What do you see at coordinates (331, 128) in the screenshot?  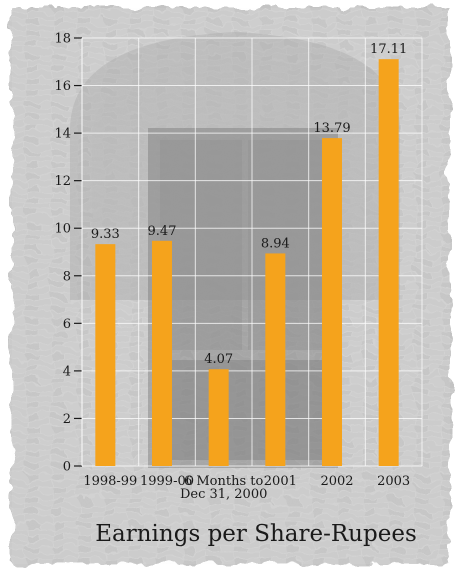 I see `value-label: 13.79` at bounding box center [331, 128].